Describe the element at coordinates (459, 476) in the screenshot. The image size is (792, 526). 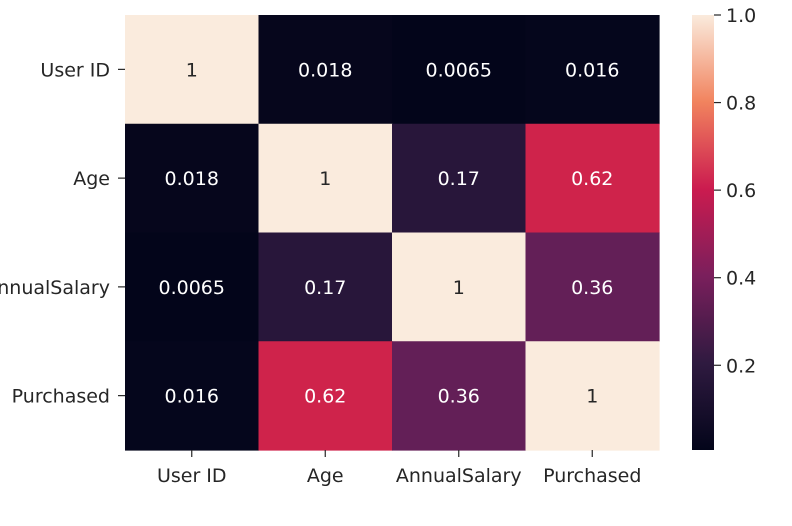
I see `x-tick-label: AnnualSalary` at that location.